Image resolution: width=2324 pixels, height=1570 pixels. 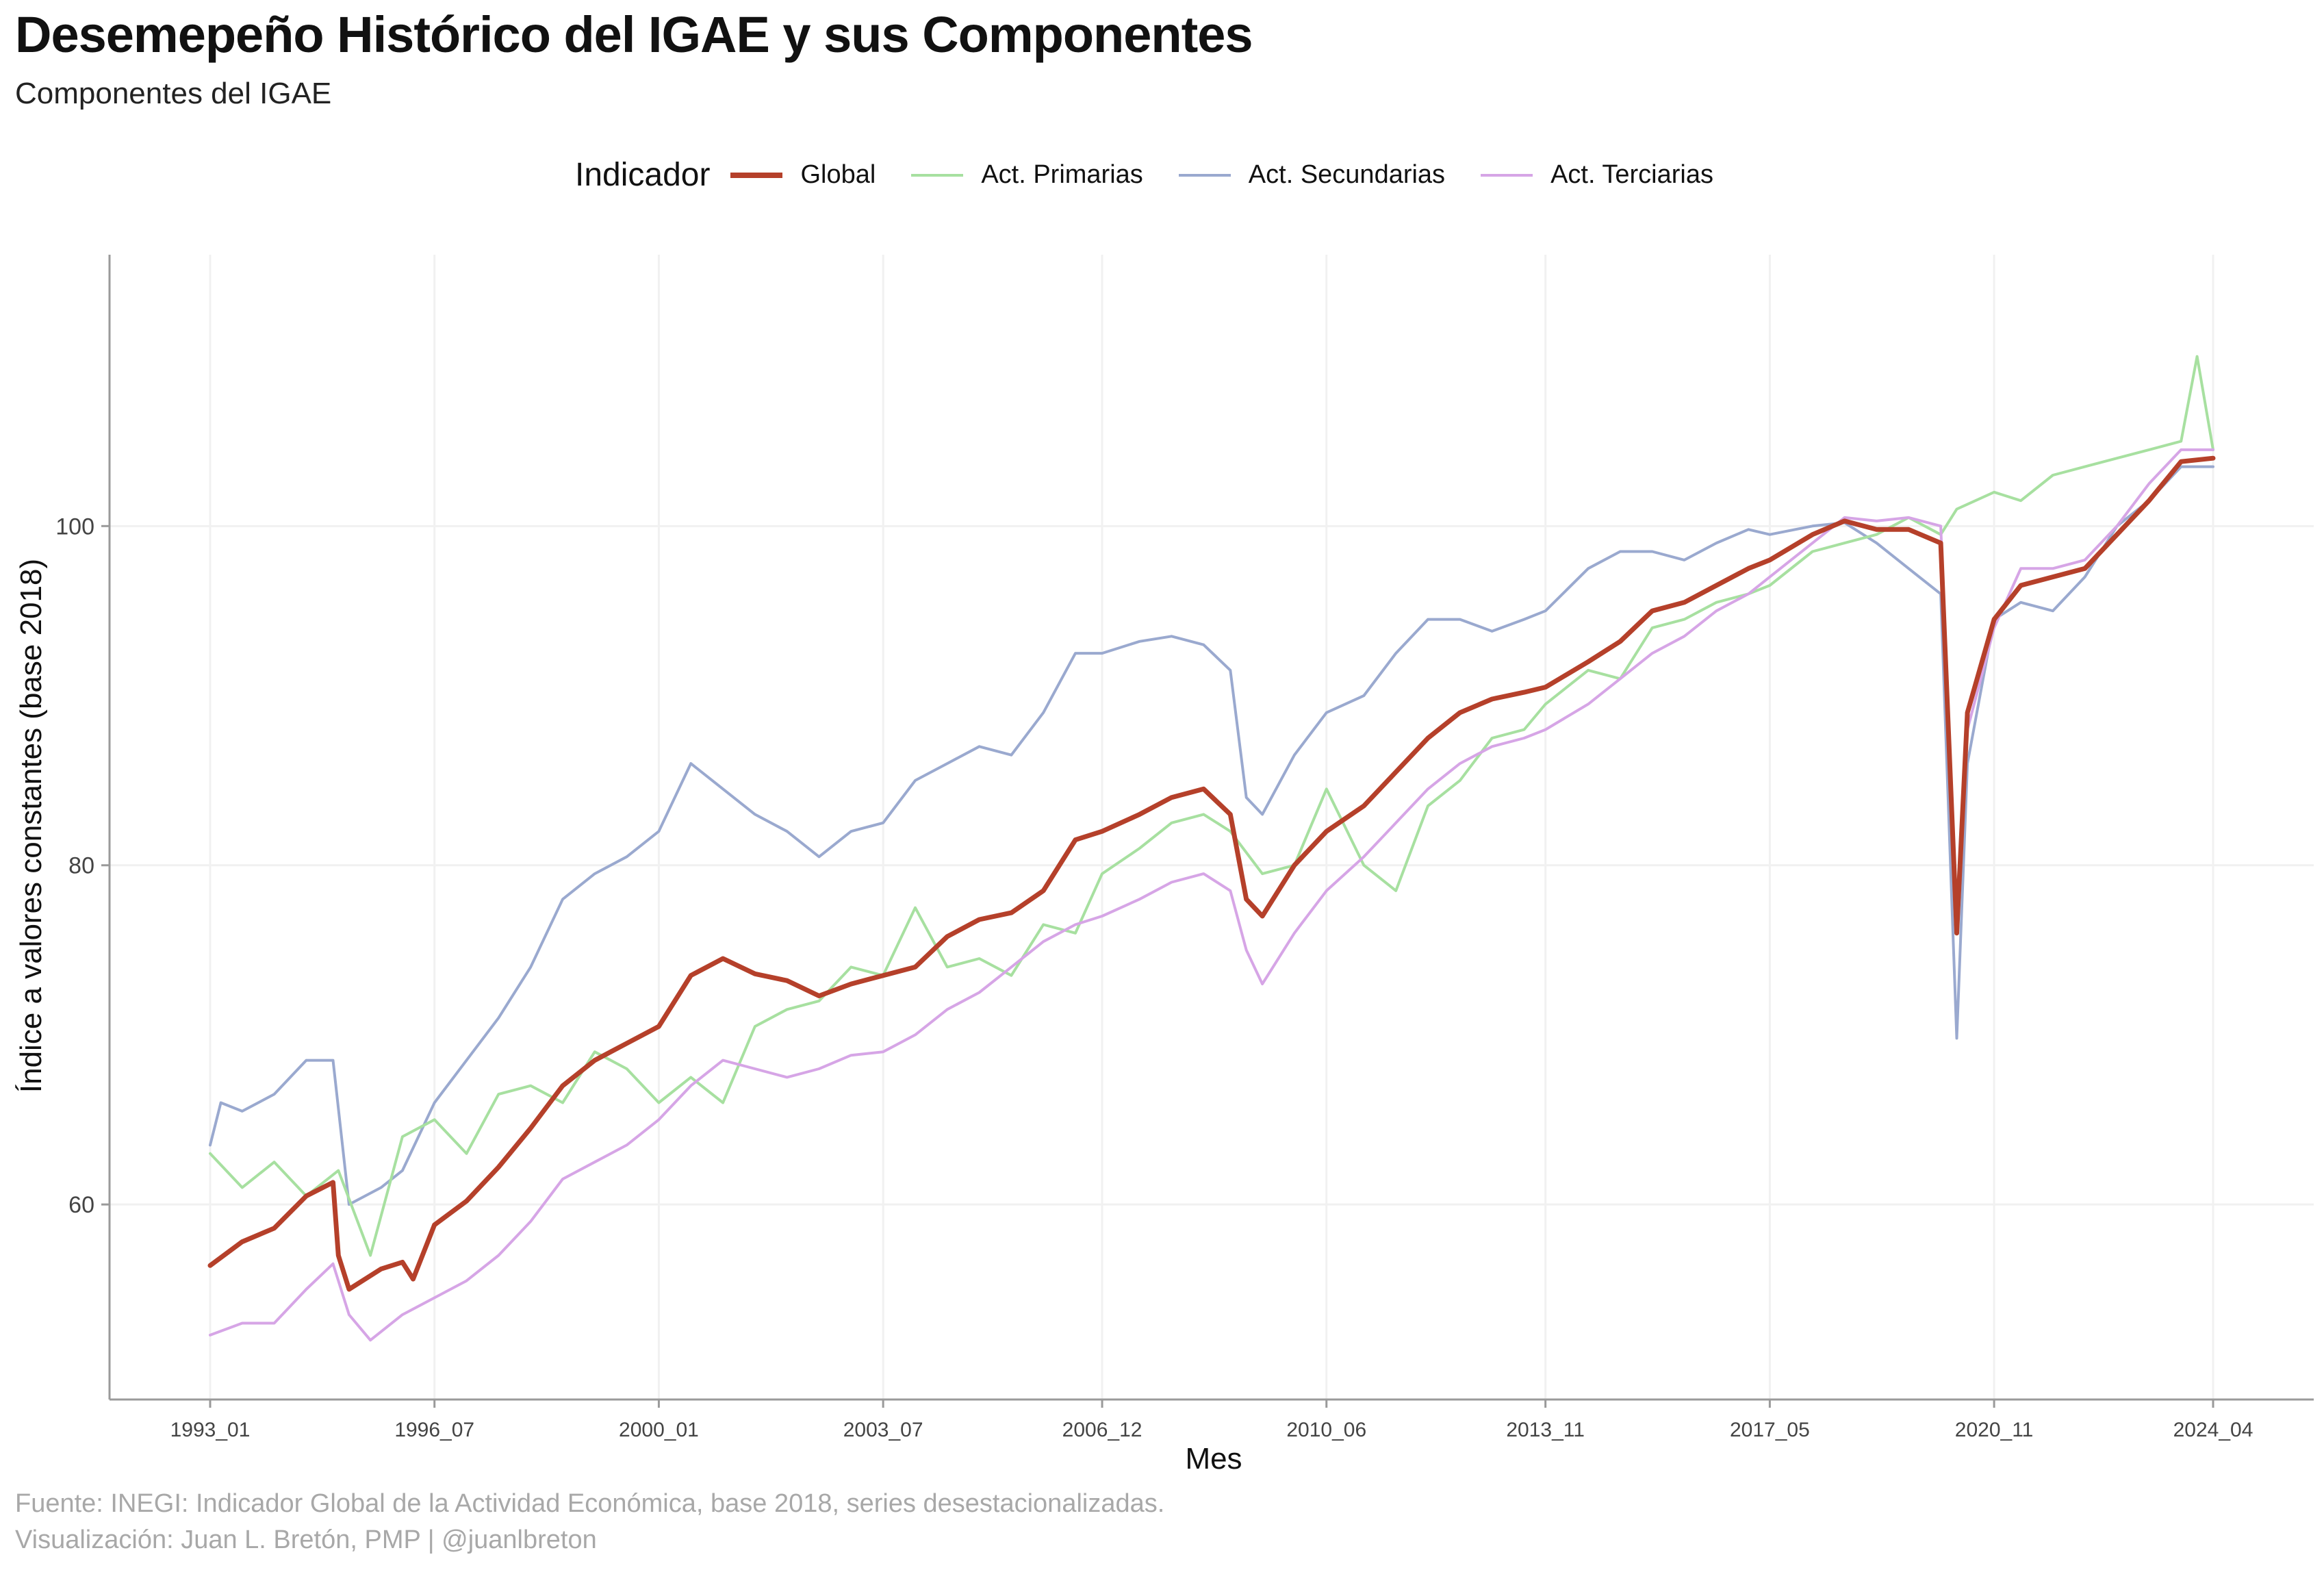 I want to click on y-axis-label: Índice a valores constantes (base 2018), so click(x=31, y=826).